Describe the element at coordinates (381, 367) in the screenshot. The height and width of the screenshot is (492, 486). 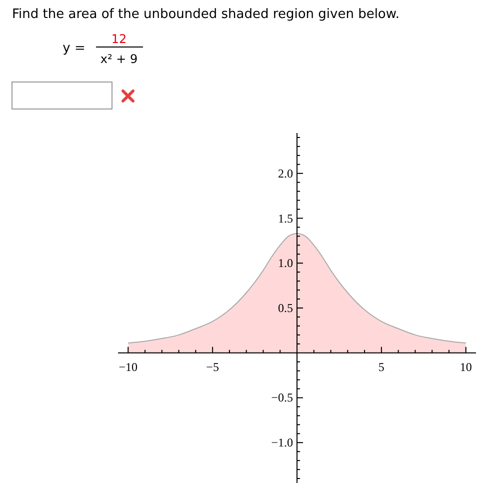
I see `x-tick-label: 5` at that location.